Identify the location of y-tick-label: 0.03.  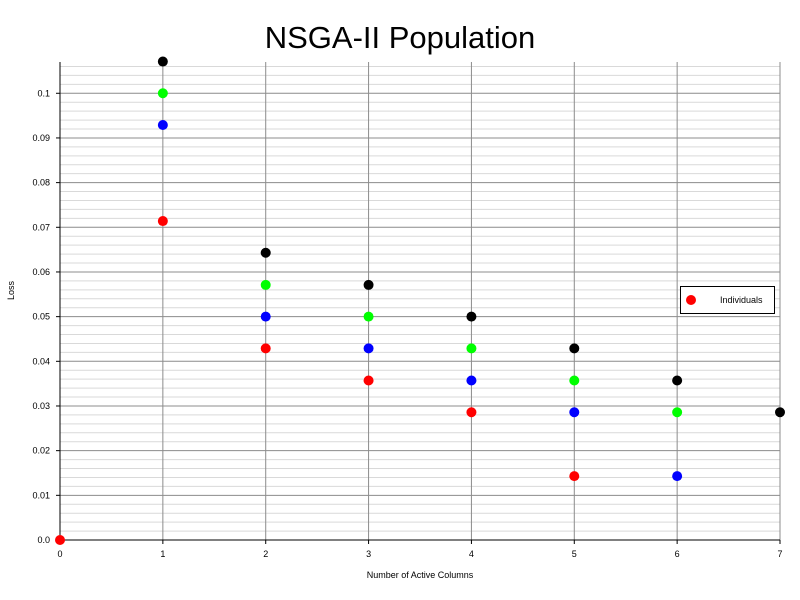
(41, 406).